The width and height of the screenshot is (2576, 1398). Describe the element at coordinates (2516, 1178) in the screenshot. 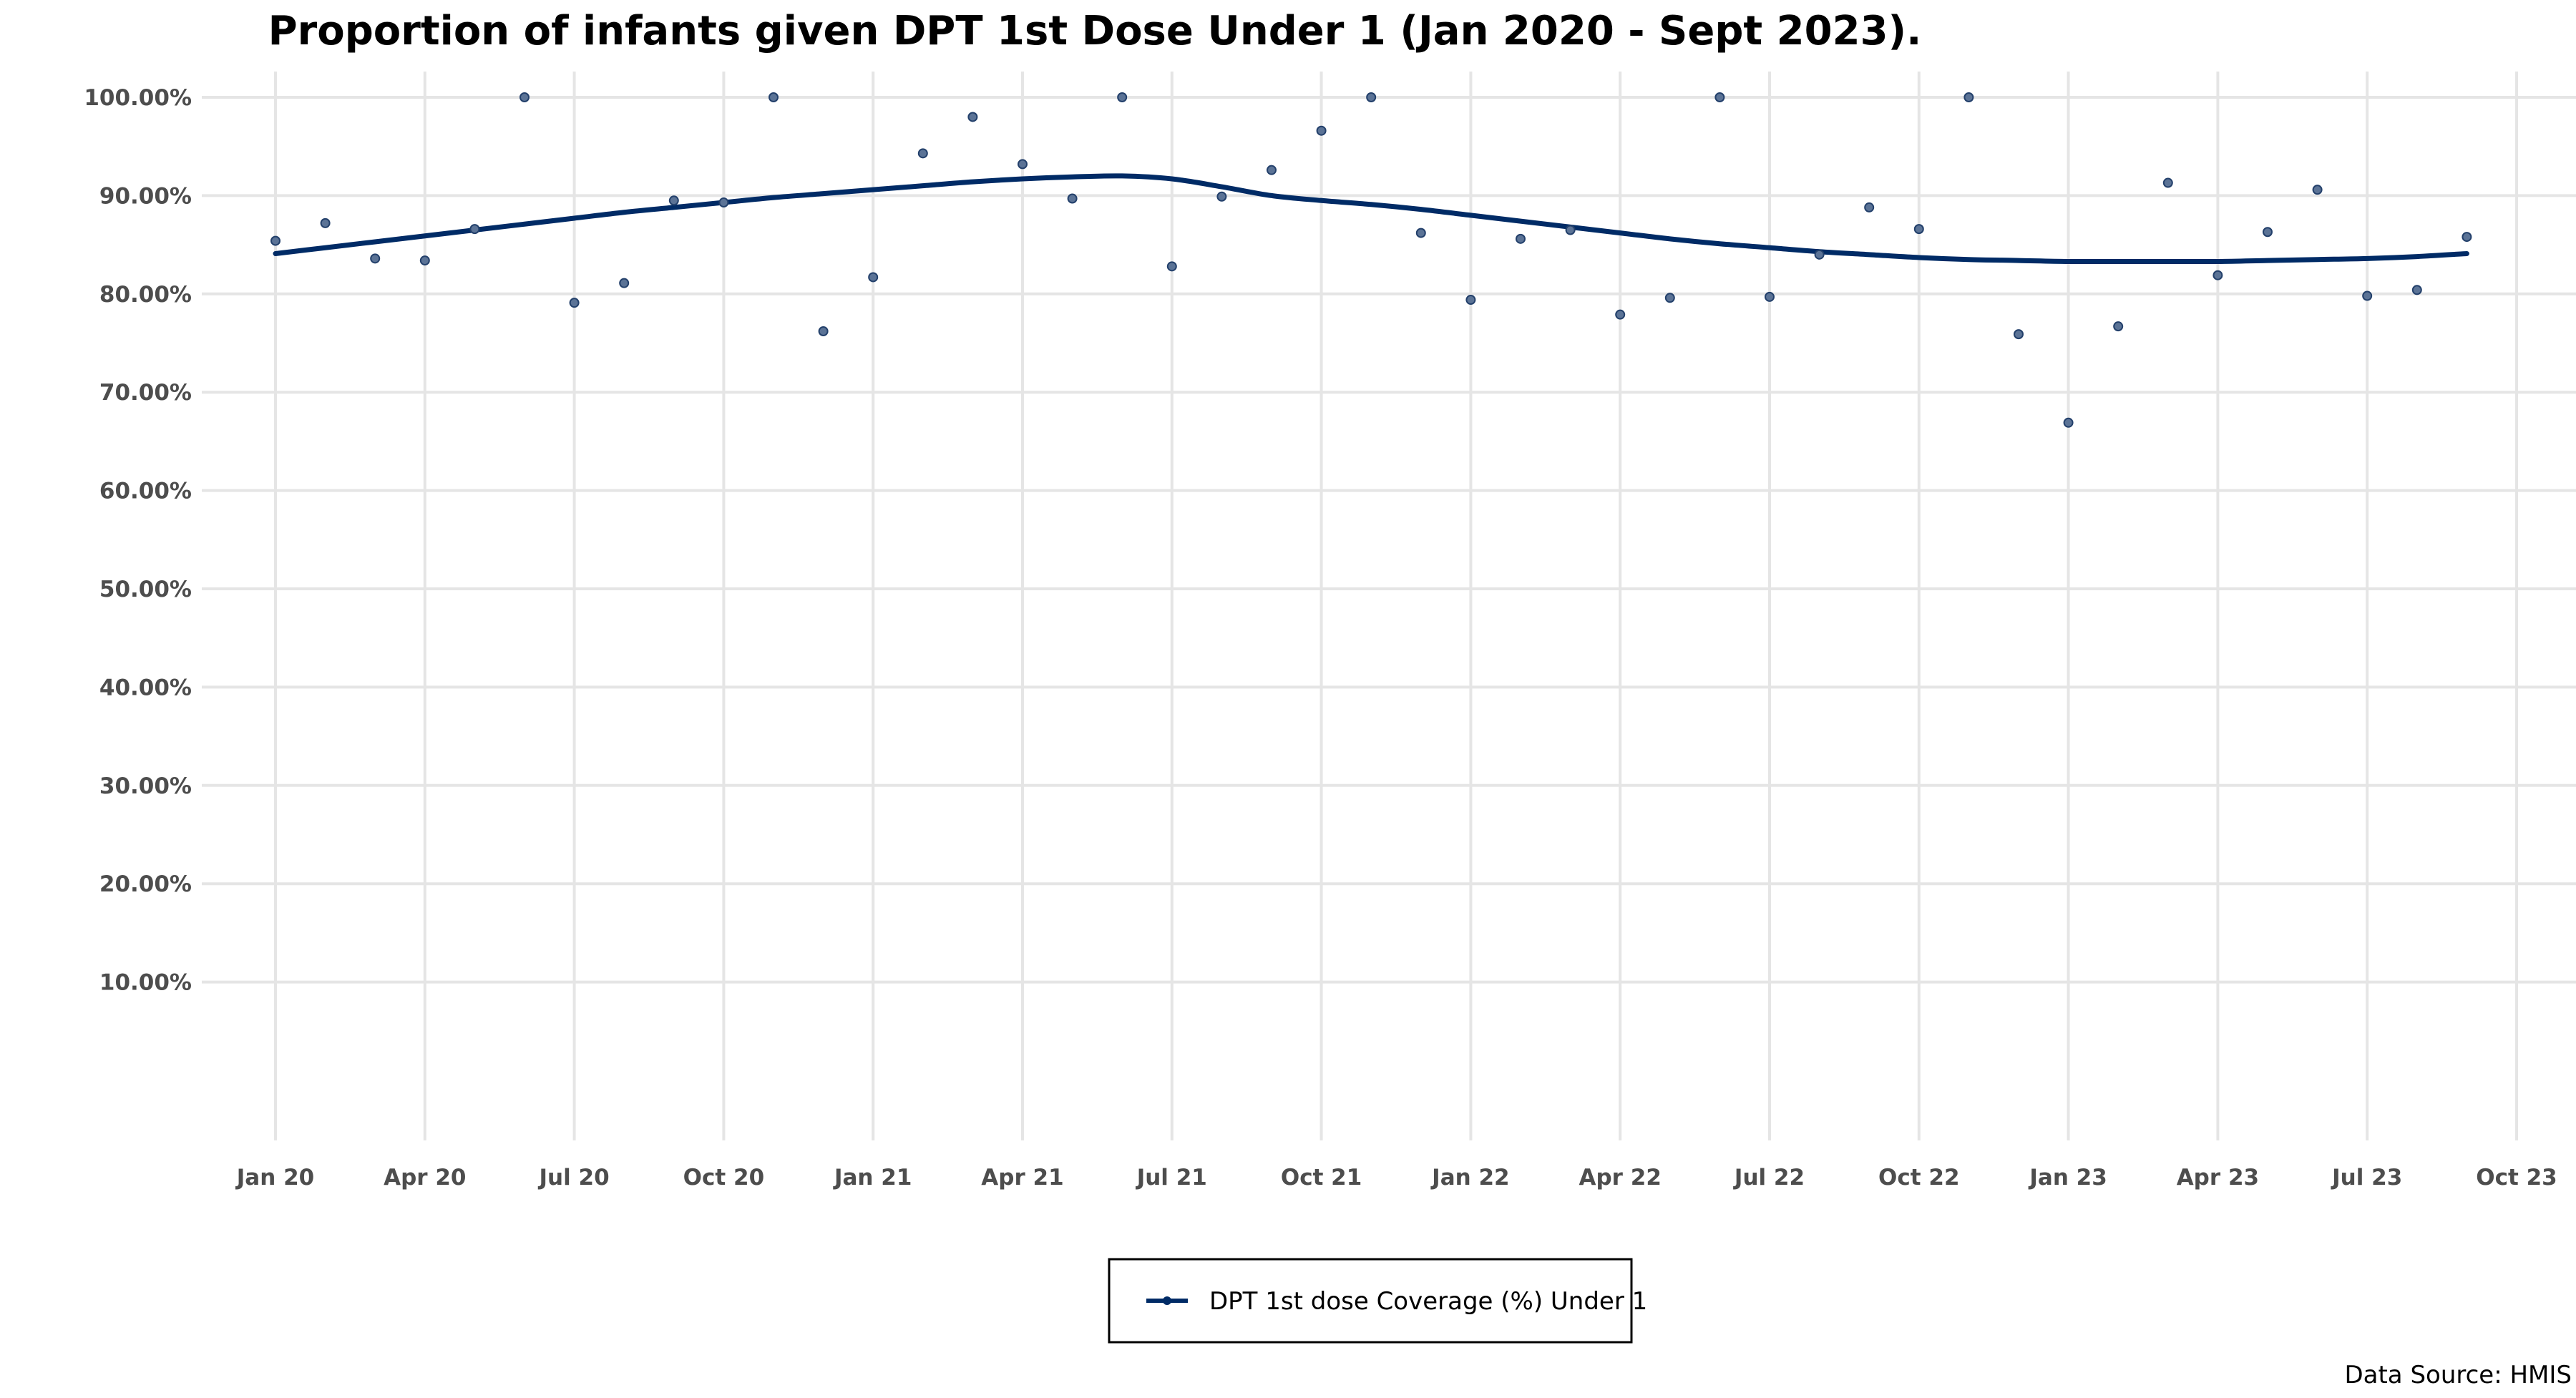

I see `x-tick-label: Oct 23` at that location.